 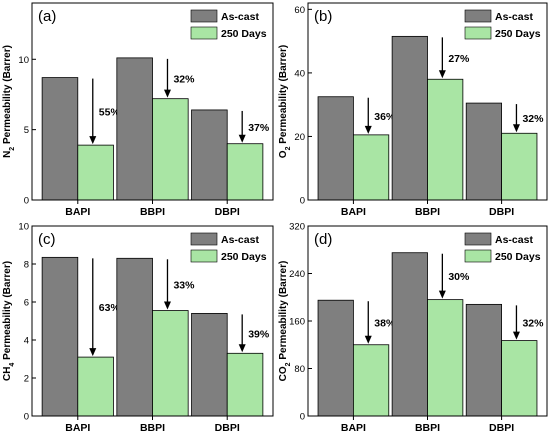 I want to click on y-axis-label: CH4 Permeability (Barrer), so click(x=9, y=321).